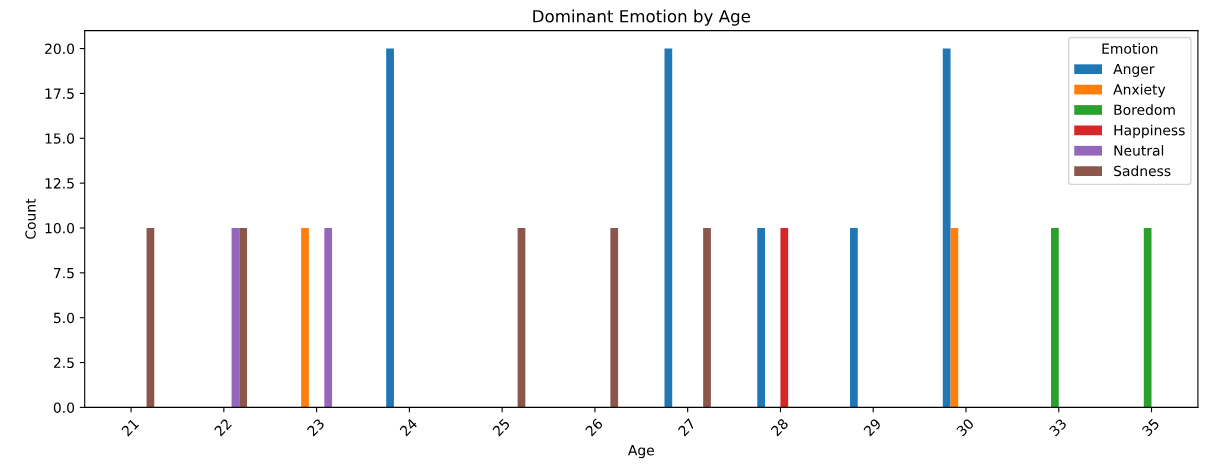  I want to click on legend-label: Neutral, so click(1139, 150).